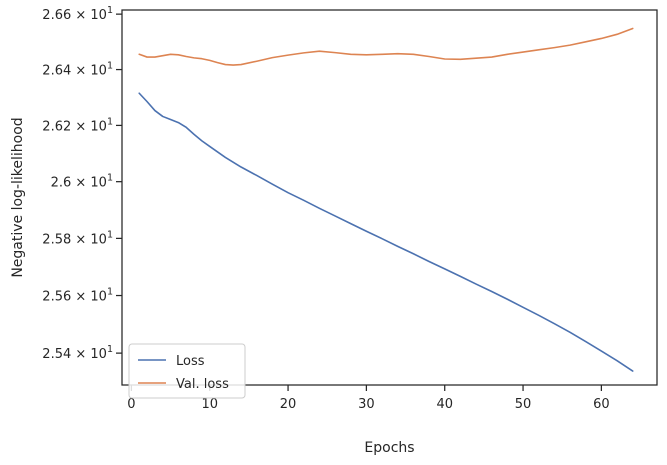  Describe the element at coordinates (77, 238) in the screenshot. I see `y-tick-label: 2.58 × 10¹` at that location.